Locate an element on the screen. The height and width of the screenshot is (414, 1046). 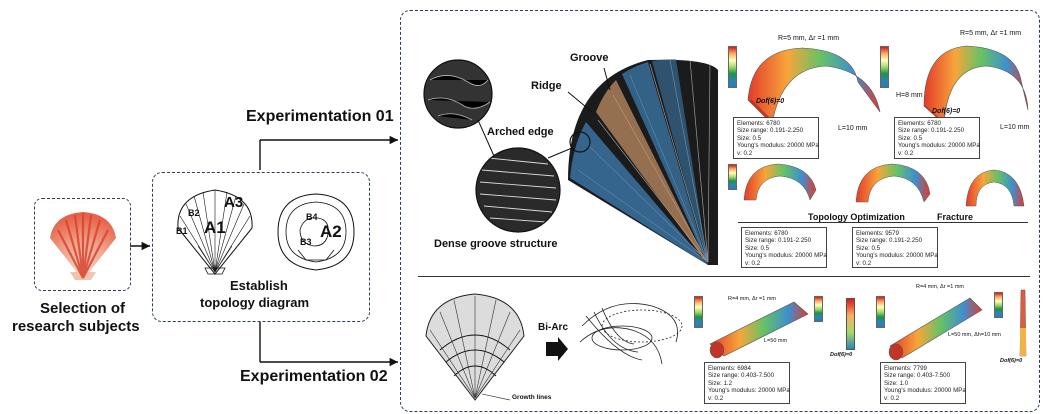
label-a3: A3 is located at coordinates (234, 202).